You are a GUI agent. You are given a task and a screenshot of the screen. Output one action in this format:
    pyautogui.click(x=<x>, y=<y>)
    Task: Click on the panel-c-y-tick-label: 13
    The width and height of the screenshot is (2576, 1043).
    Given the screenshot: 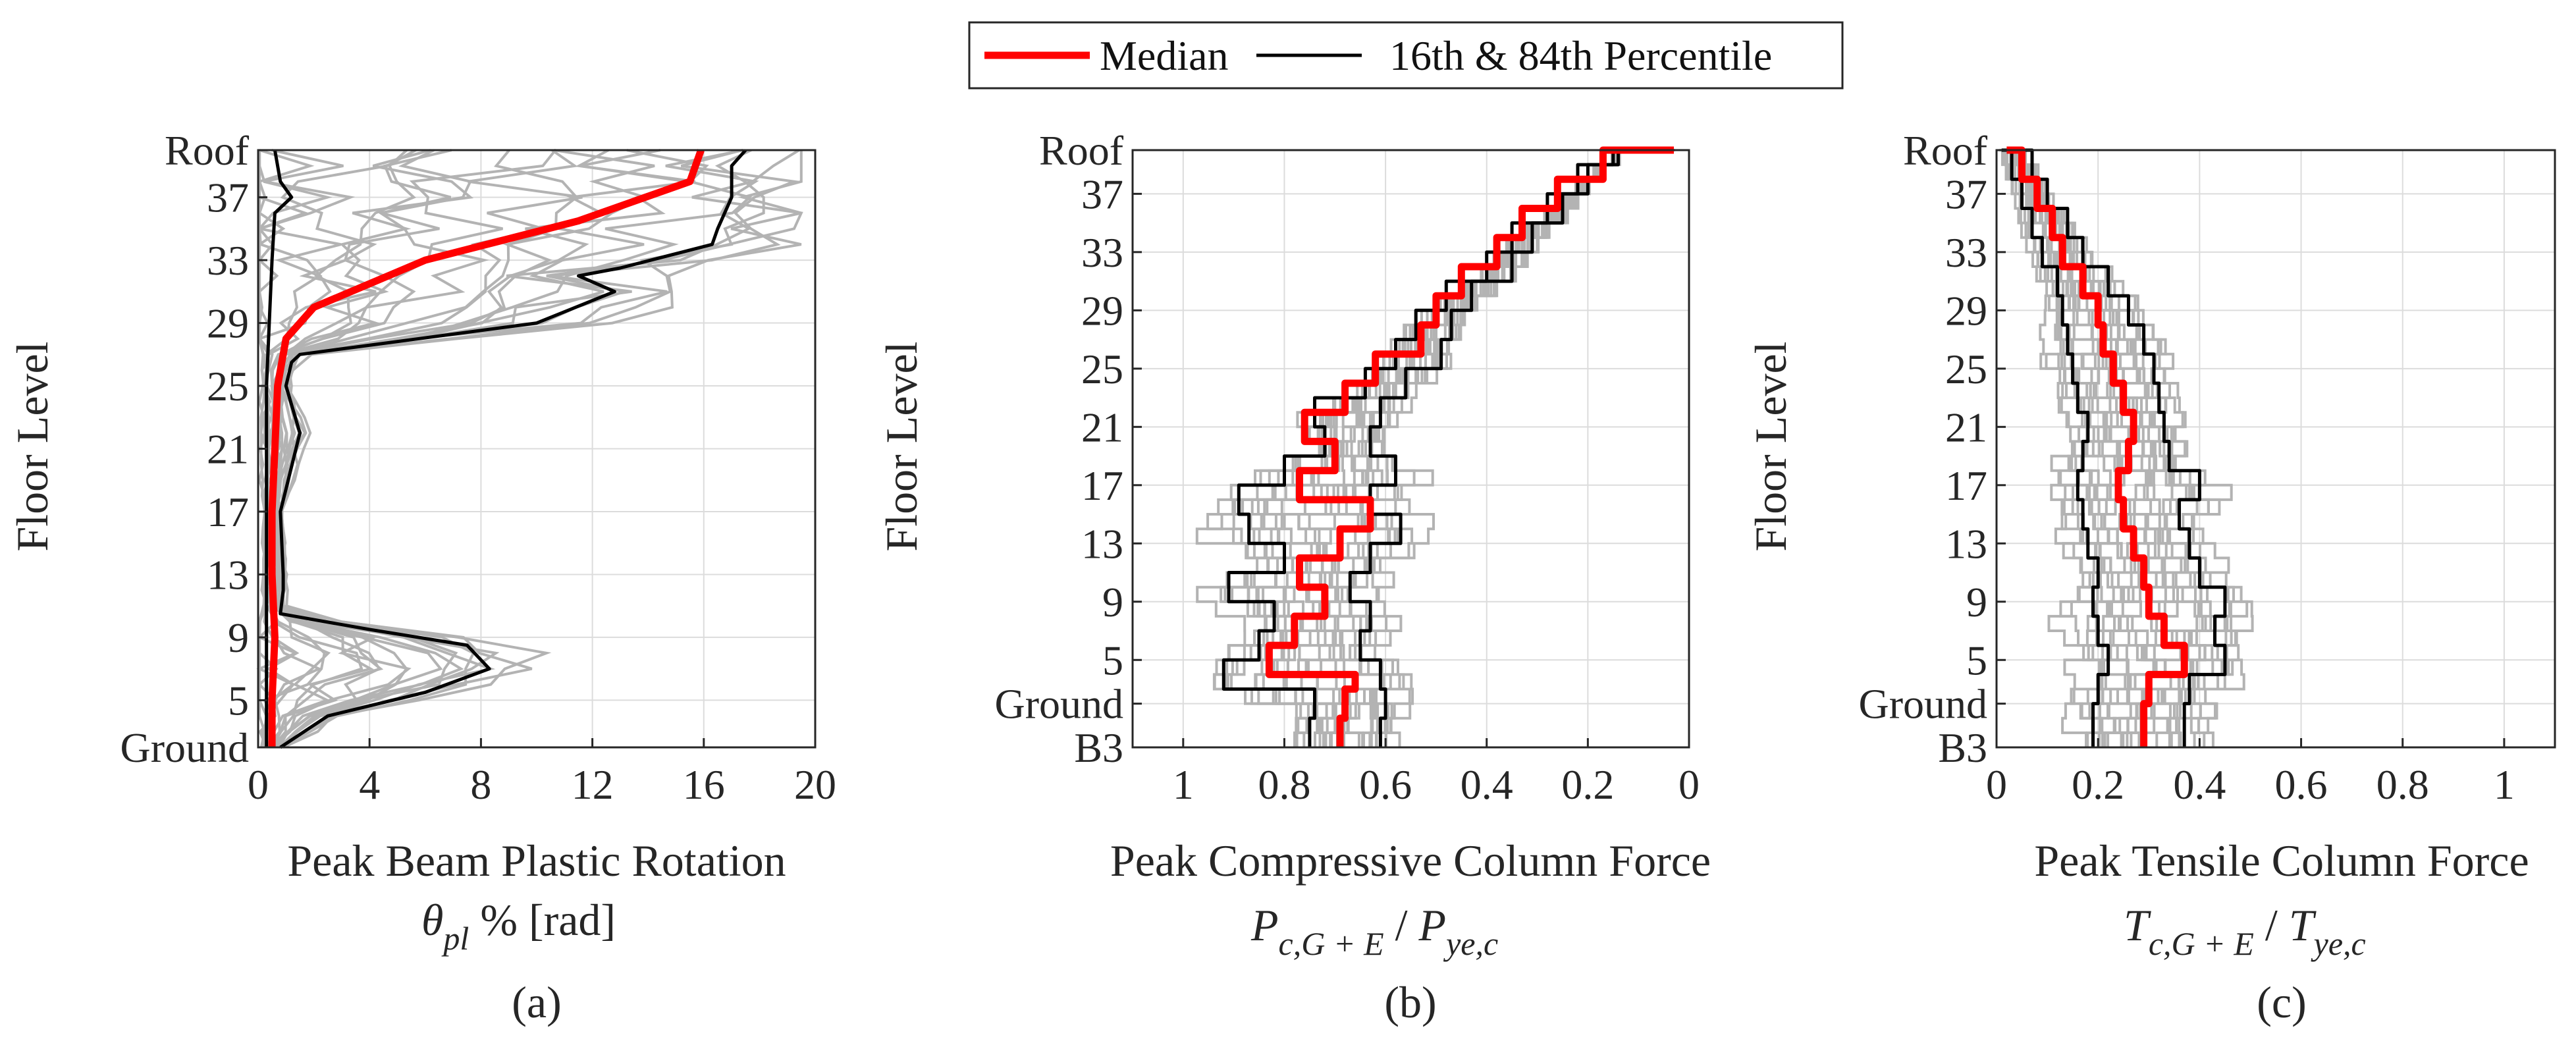 What is the action you would take?
    pyautogui.click(x=1966, y=543)
    